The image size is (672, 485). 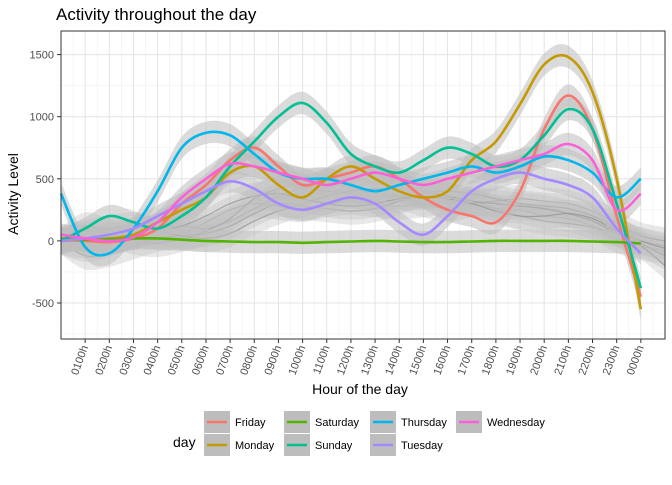 What do you see at coordinates (156, 14) in the screenshot?
I see `chart-title: Activity throughout the day` at bounding box center [156, 14].